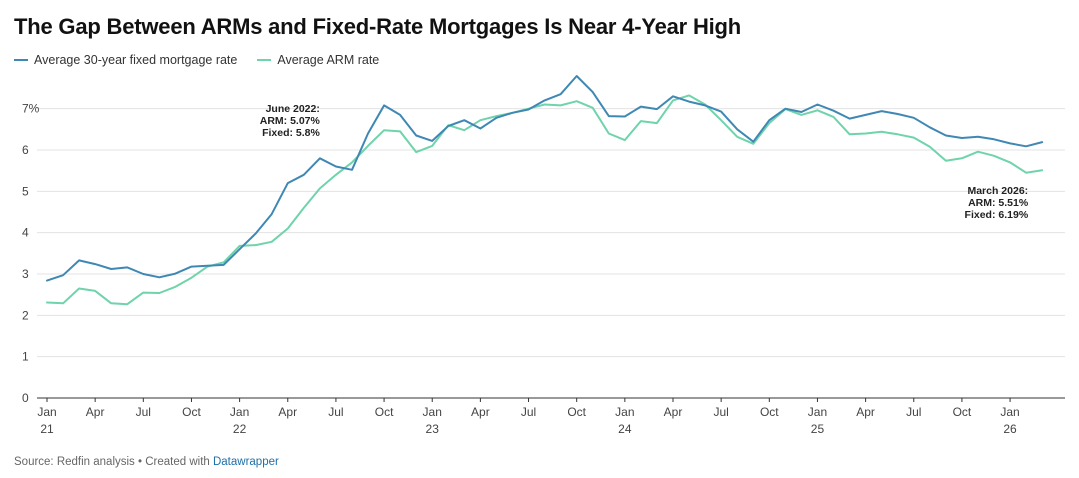  I want to click on y-tick-label: 4, so click(25, 233).